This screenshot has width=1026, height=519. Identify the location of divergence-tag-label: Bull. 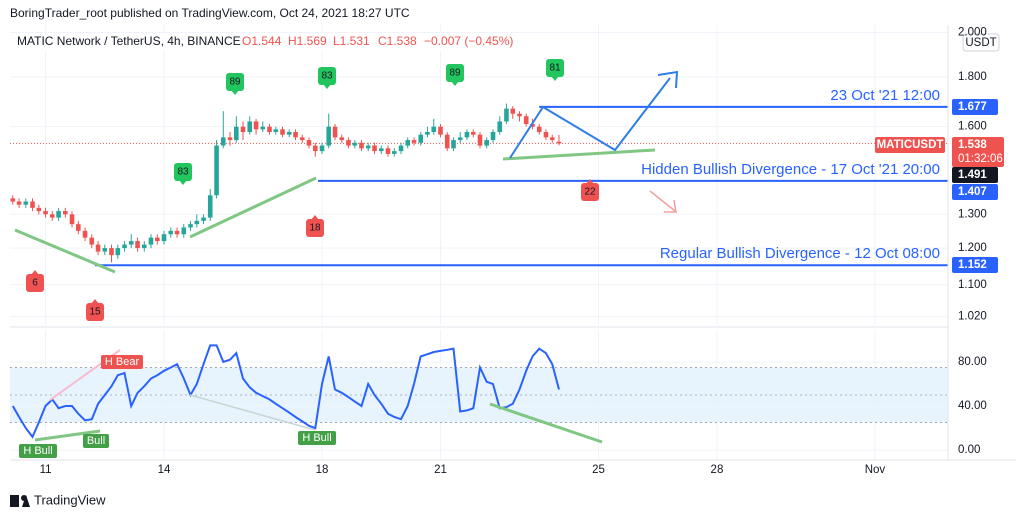
(96, 441).